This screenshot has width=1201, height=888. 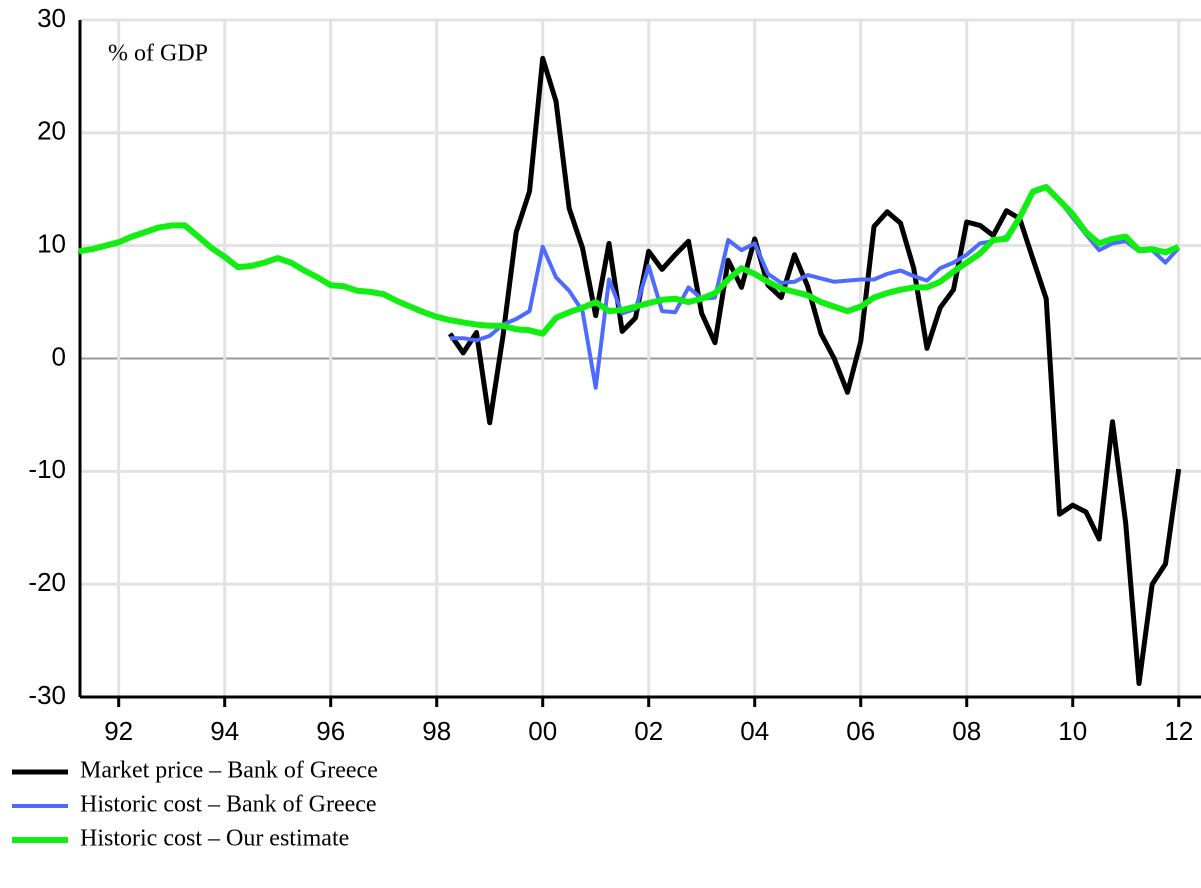 What do you see at coordinates (47, 695) in the screenshot?
I see `y-tick-label: -30` at bounding box center [47, 695].